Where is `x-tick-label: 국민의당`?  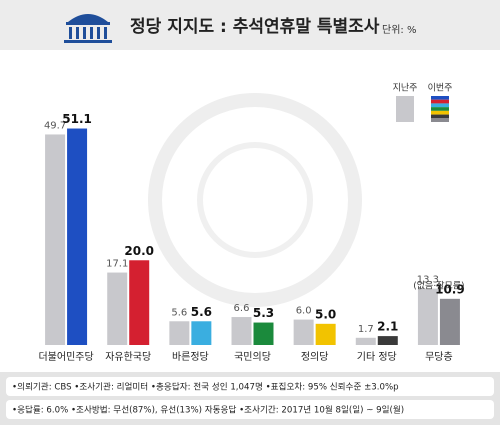 x-tick-label: 국민의당 is located at coordinates (252, 357).